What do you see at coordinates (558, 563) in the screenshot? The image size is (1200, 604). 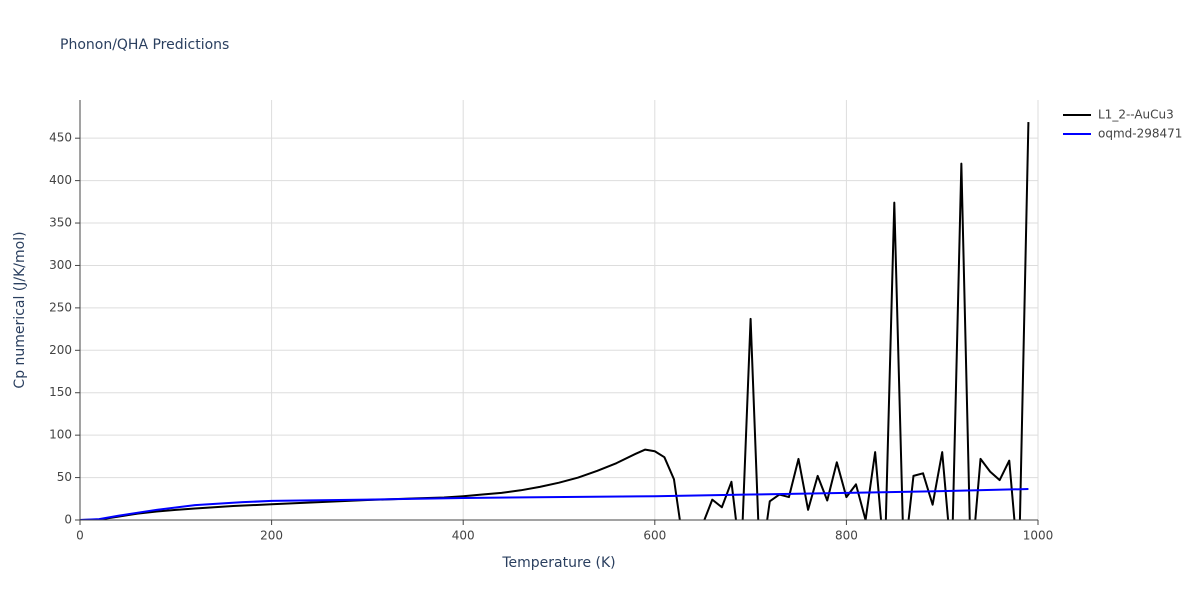 I see `x-axis-title: Temperature (K)` at bounding box center [558, 563].